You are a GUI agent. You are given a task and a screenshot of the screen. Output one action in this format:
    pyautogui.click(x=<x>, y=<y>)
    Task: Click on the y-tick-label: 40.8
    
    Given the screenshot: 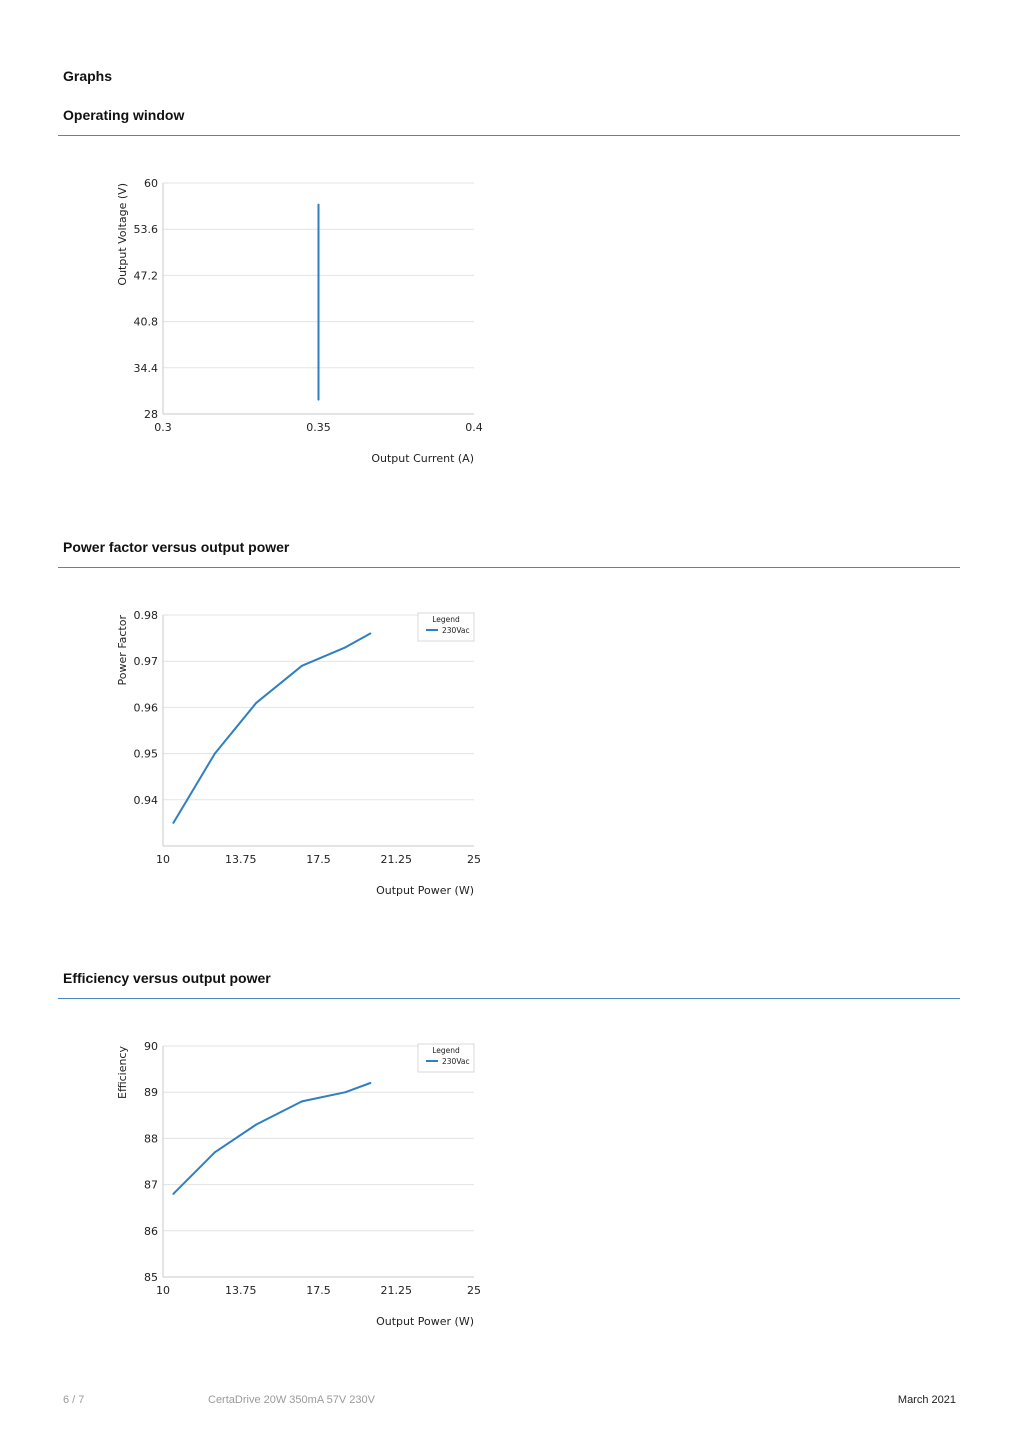 What is the action you would take?
    pyautogui.click(x=146, y=322)
    